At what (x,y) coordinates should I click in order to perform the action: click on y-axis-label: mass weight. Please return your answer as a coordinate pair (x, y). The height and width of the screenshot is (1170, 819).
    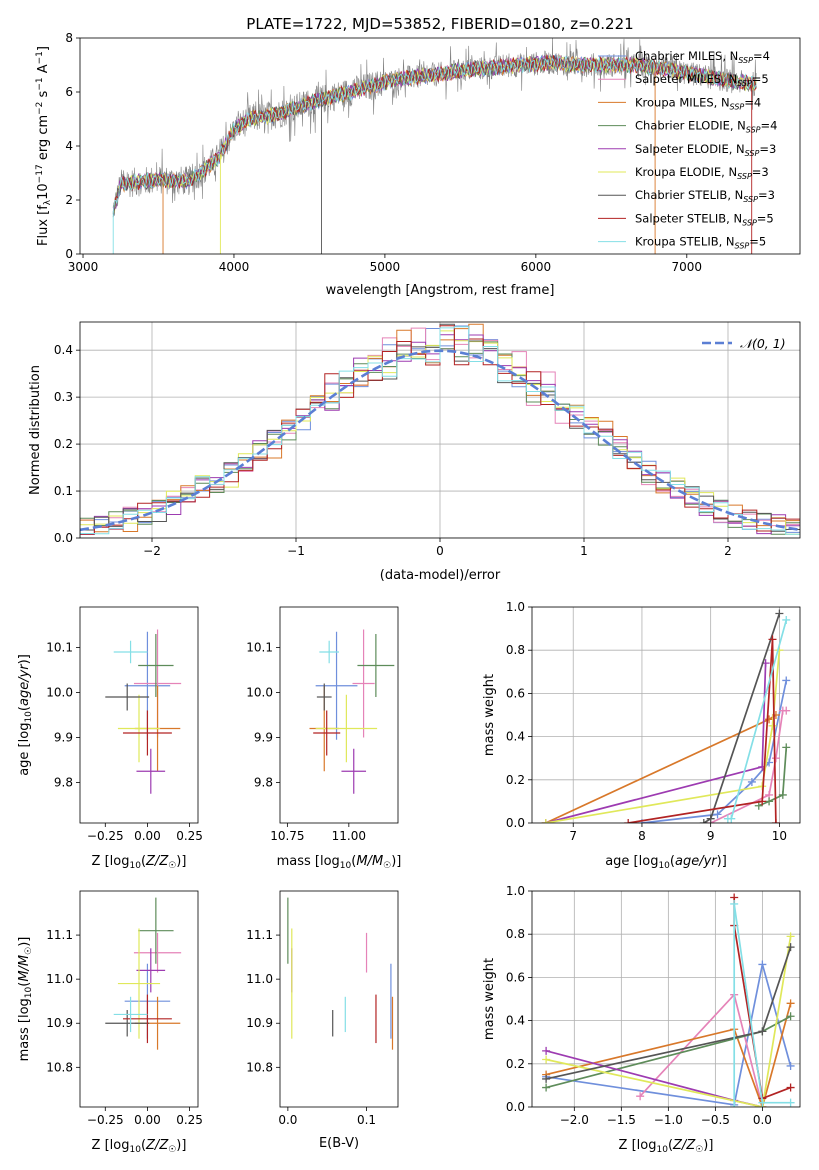
    Looking at the image, I should click on (489, 715).